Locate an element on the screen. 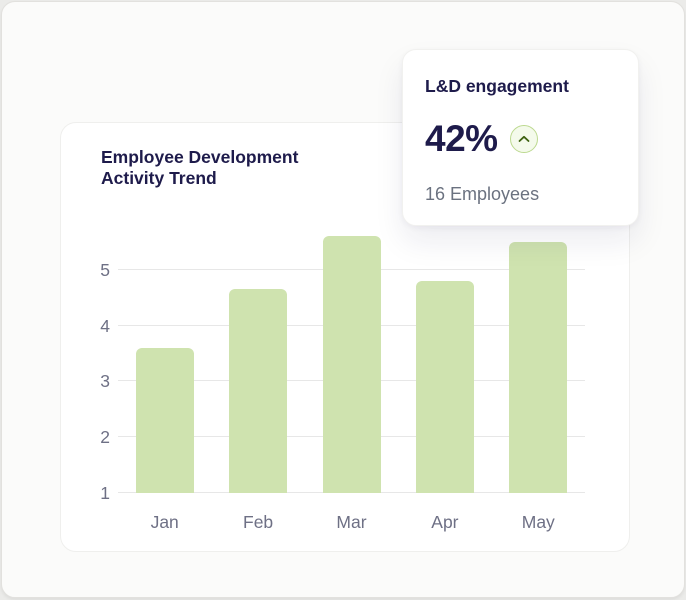  chart-title-line2: Activity Trend is located at coordinates (159, 178).